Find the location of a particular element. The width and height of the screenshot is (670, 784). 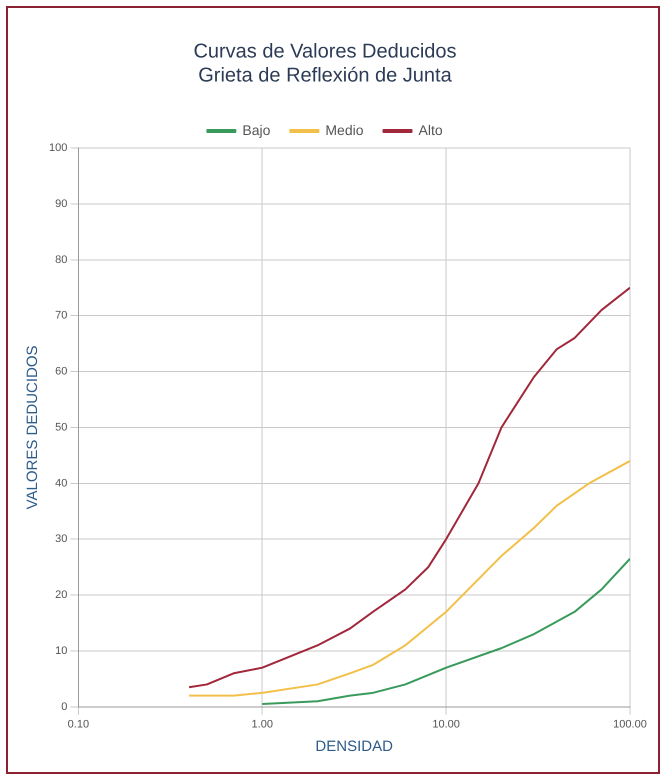

y-tick-label: 60 is located at coordinates (61, 372).